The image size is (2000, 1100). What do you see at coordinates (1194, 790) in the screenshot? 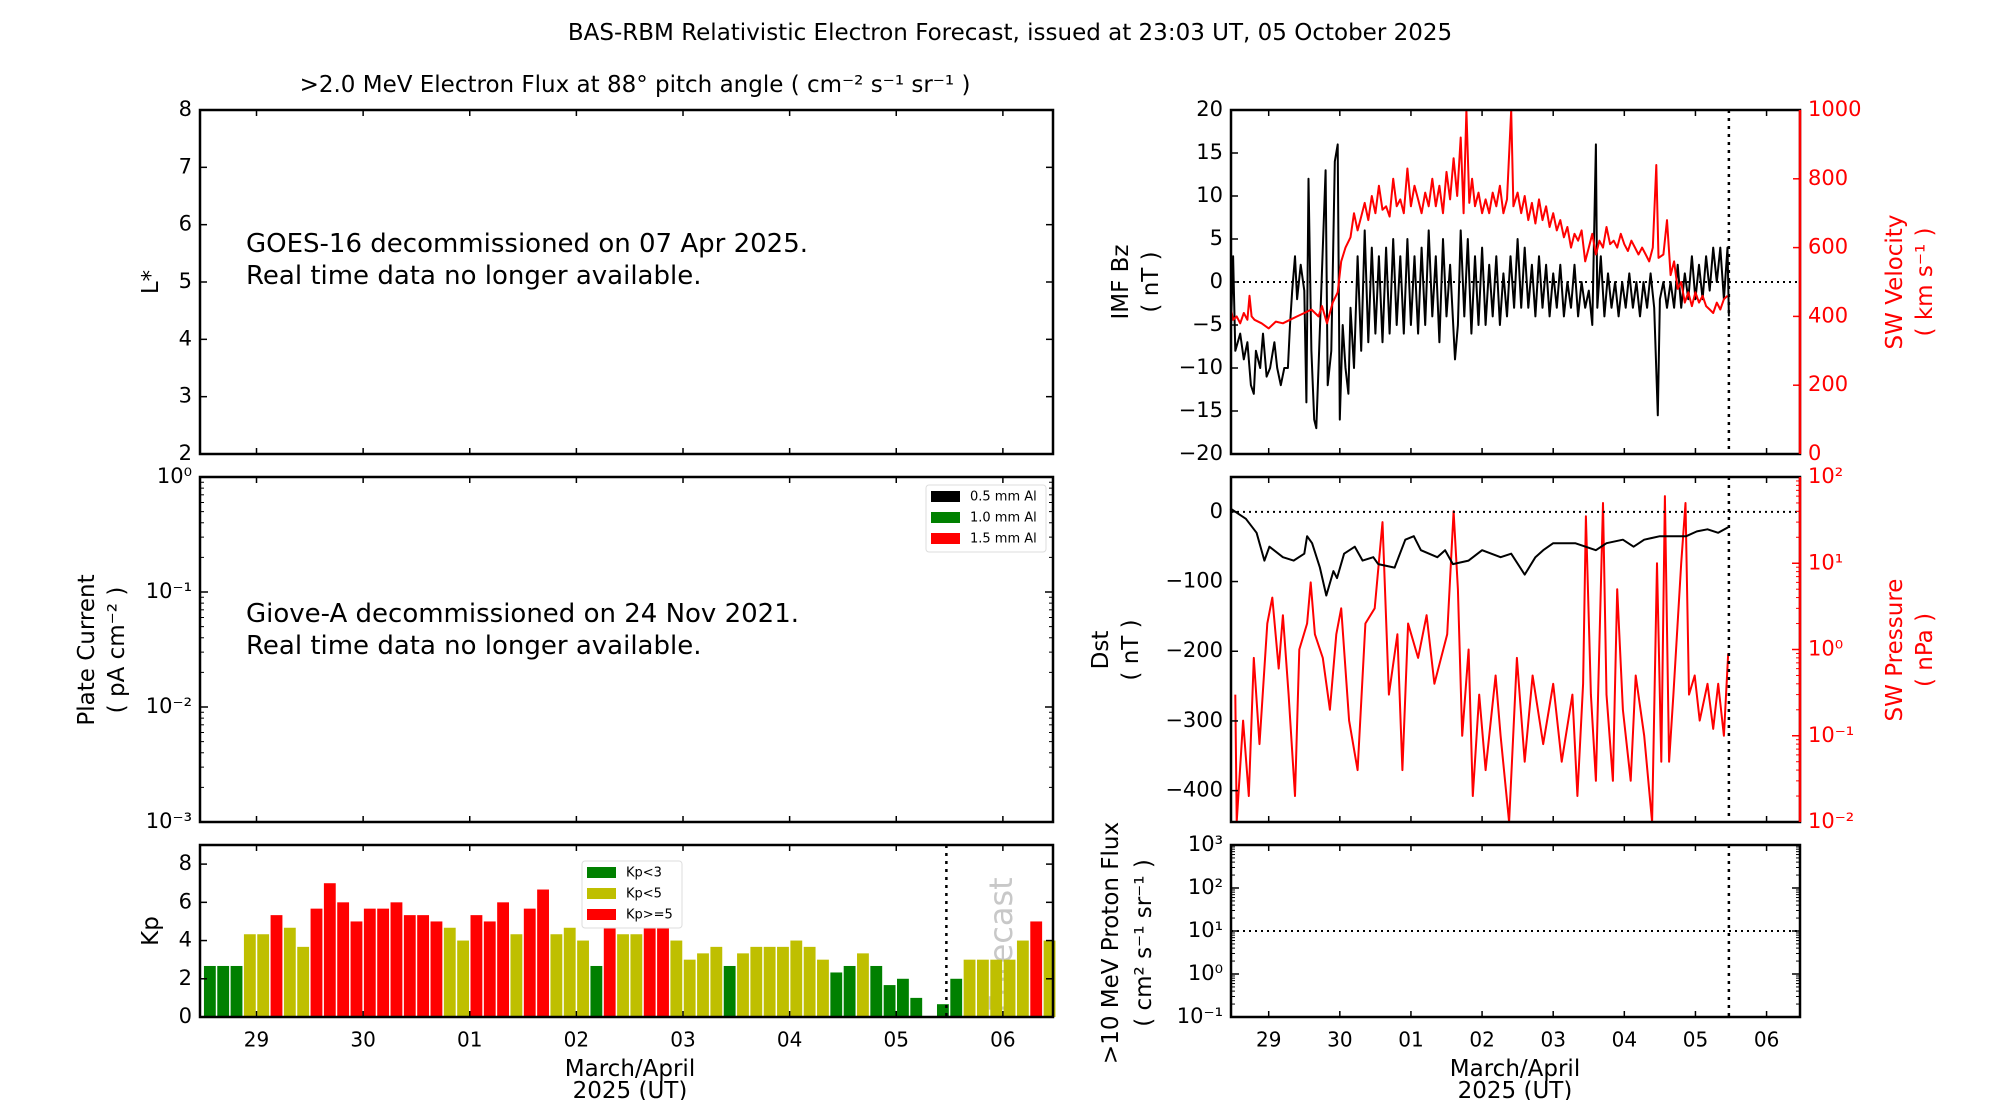
I see `dst-ytick-label: −400` at bounding box center [1194, 790].